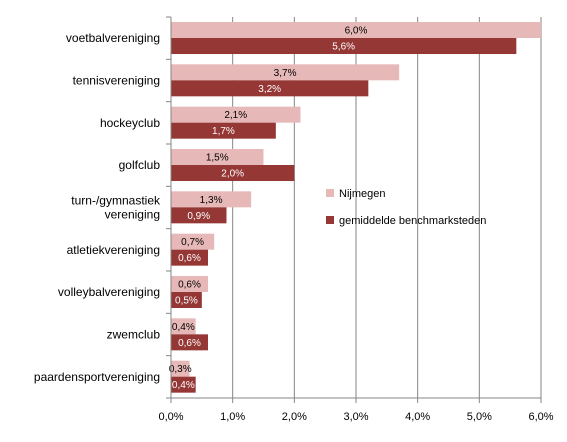  What do you see at coordinates (362, 194) in the screenshot?
I see `legend-label-nijmegen: Nijmegen` at bounding box center [362, 194].